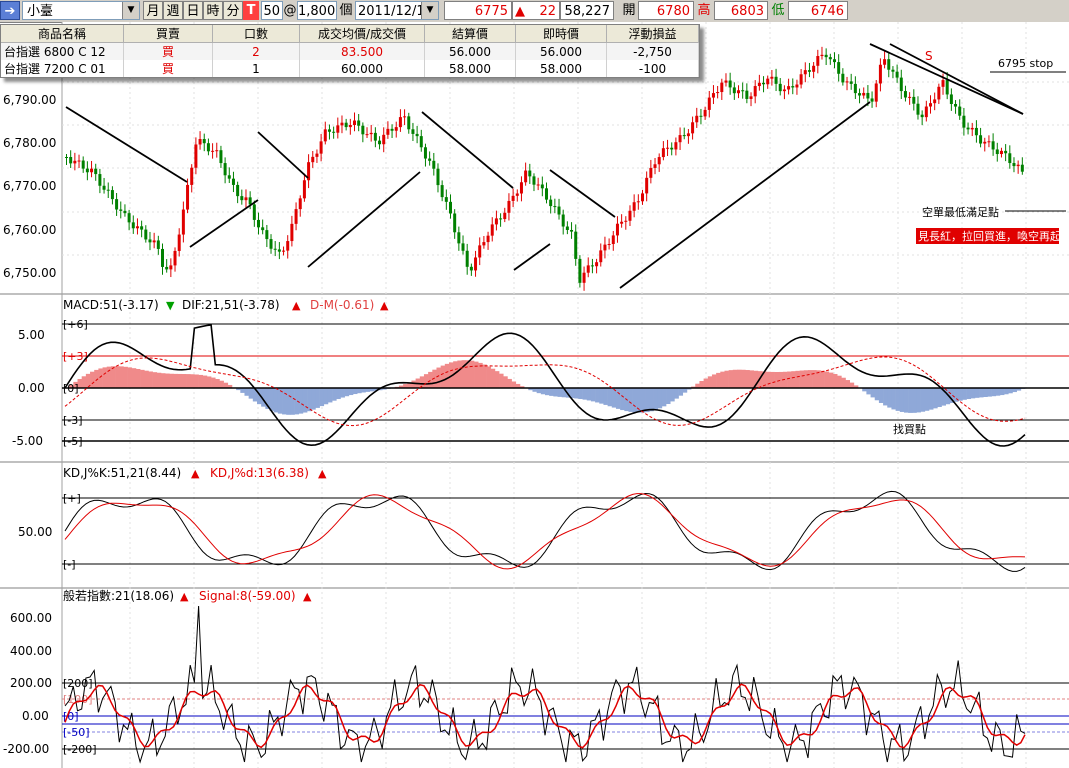 Image resolution: width=1069 pixels, height=768 pixels. What do you see at coordinates (76, 732) in the screenshot?
I see `level-label: [-50]` at bounding box center [76, 732].